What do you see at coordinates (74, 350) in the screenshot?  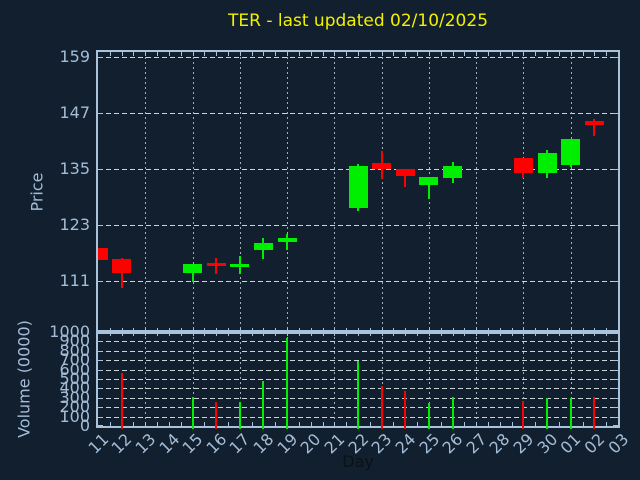 I see `volume-tick-label: 800` at bounding box center [74, 350].